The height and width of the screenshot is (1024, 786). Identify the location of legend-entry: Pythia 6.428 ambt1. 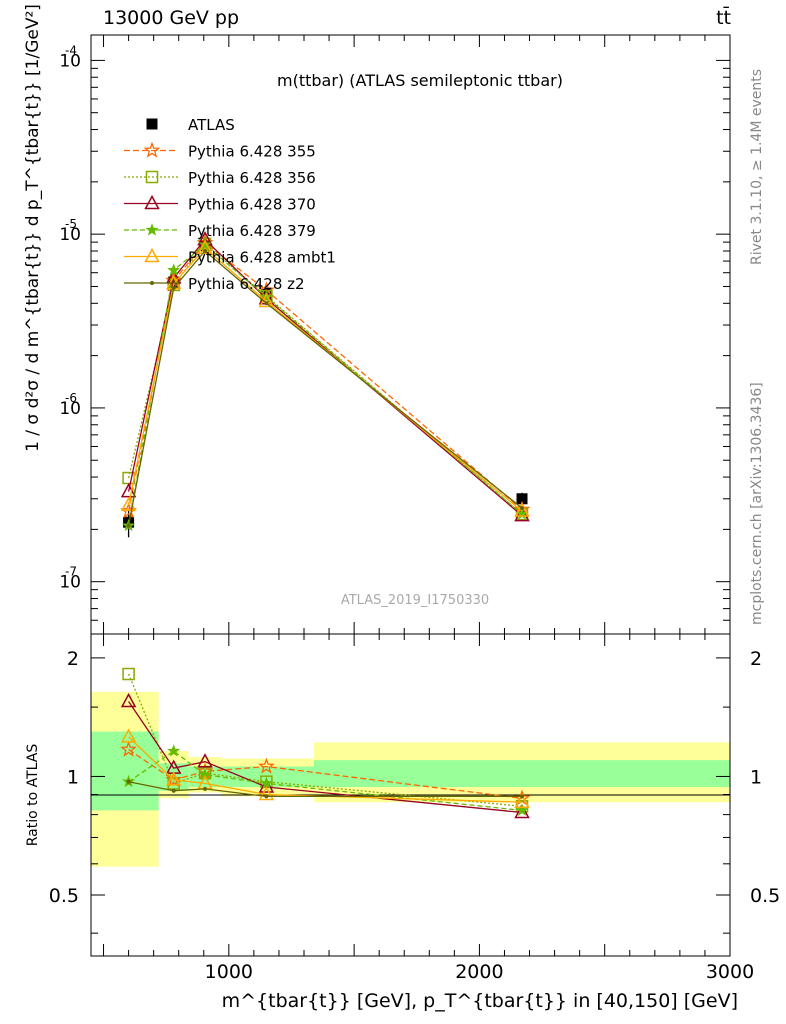
(230, 257).